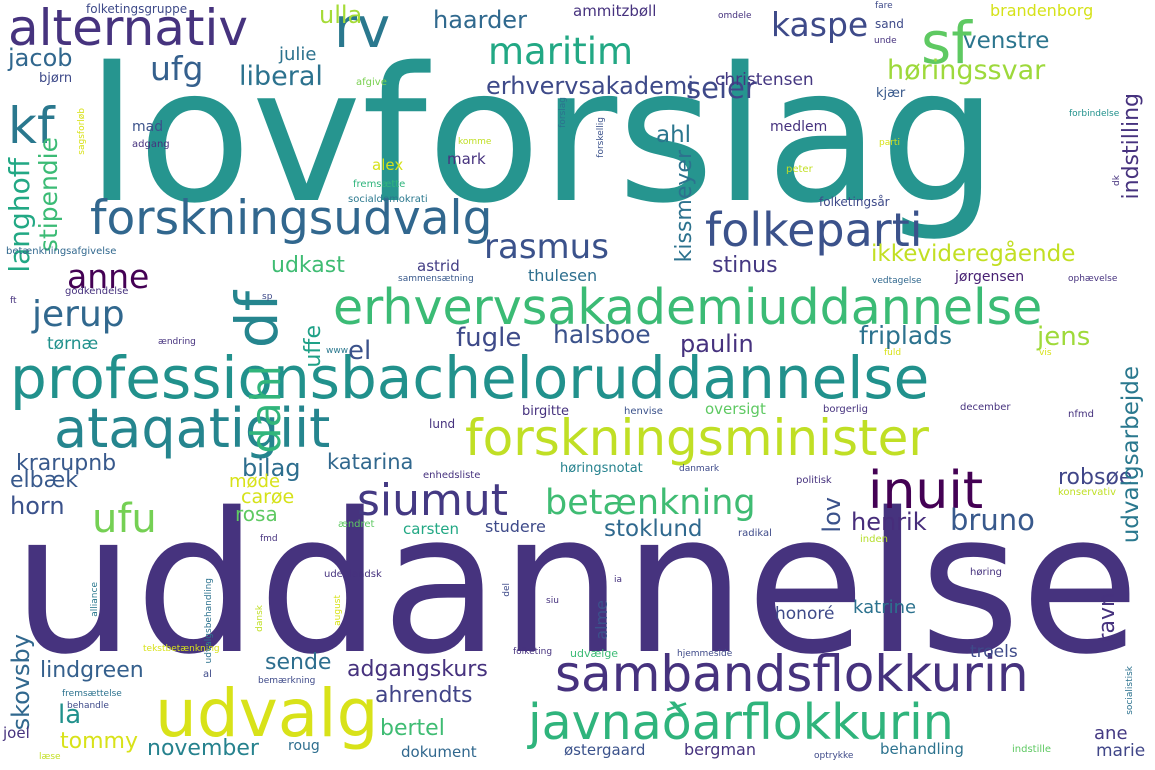 The width and height of the screenshot is (1155, 770). Describe the element at coordinates (799, 169) in the screenshot. I see `word-peter: peter` at that location.